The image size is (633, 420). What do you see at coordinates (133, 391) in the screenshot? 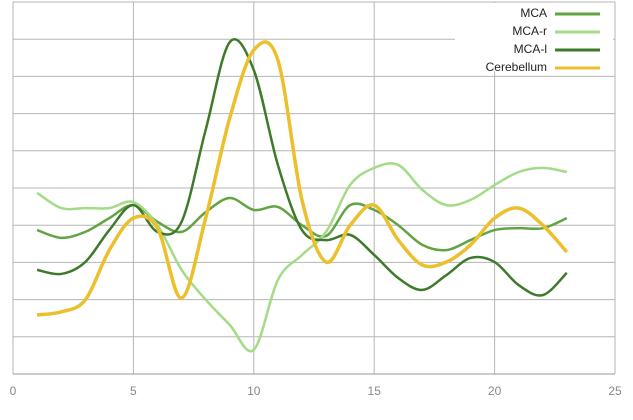
I see `x-tick-label: 5` at bounding box center [133, 391].